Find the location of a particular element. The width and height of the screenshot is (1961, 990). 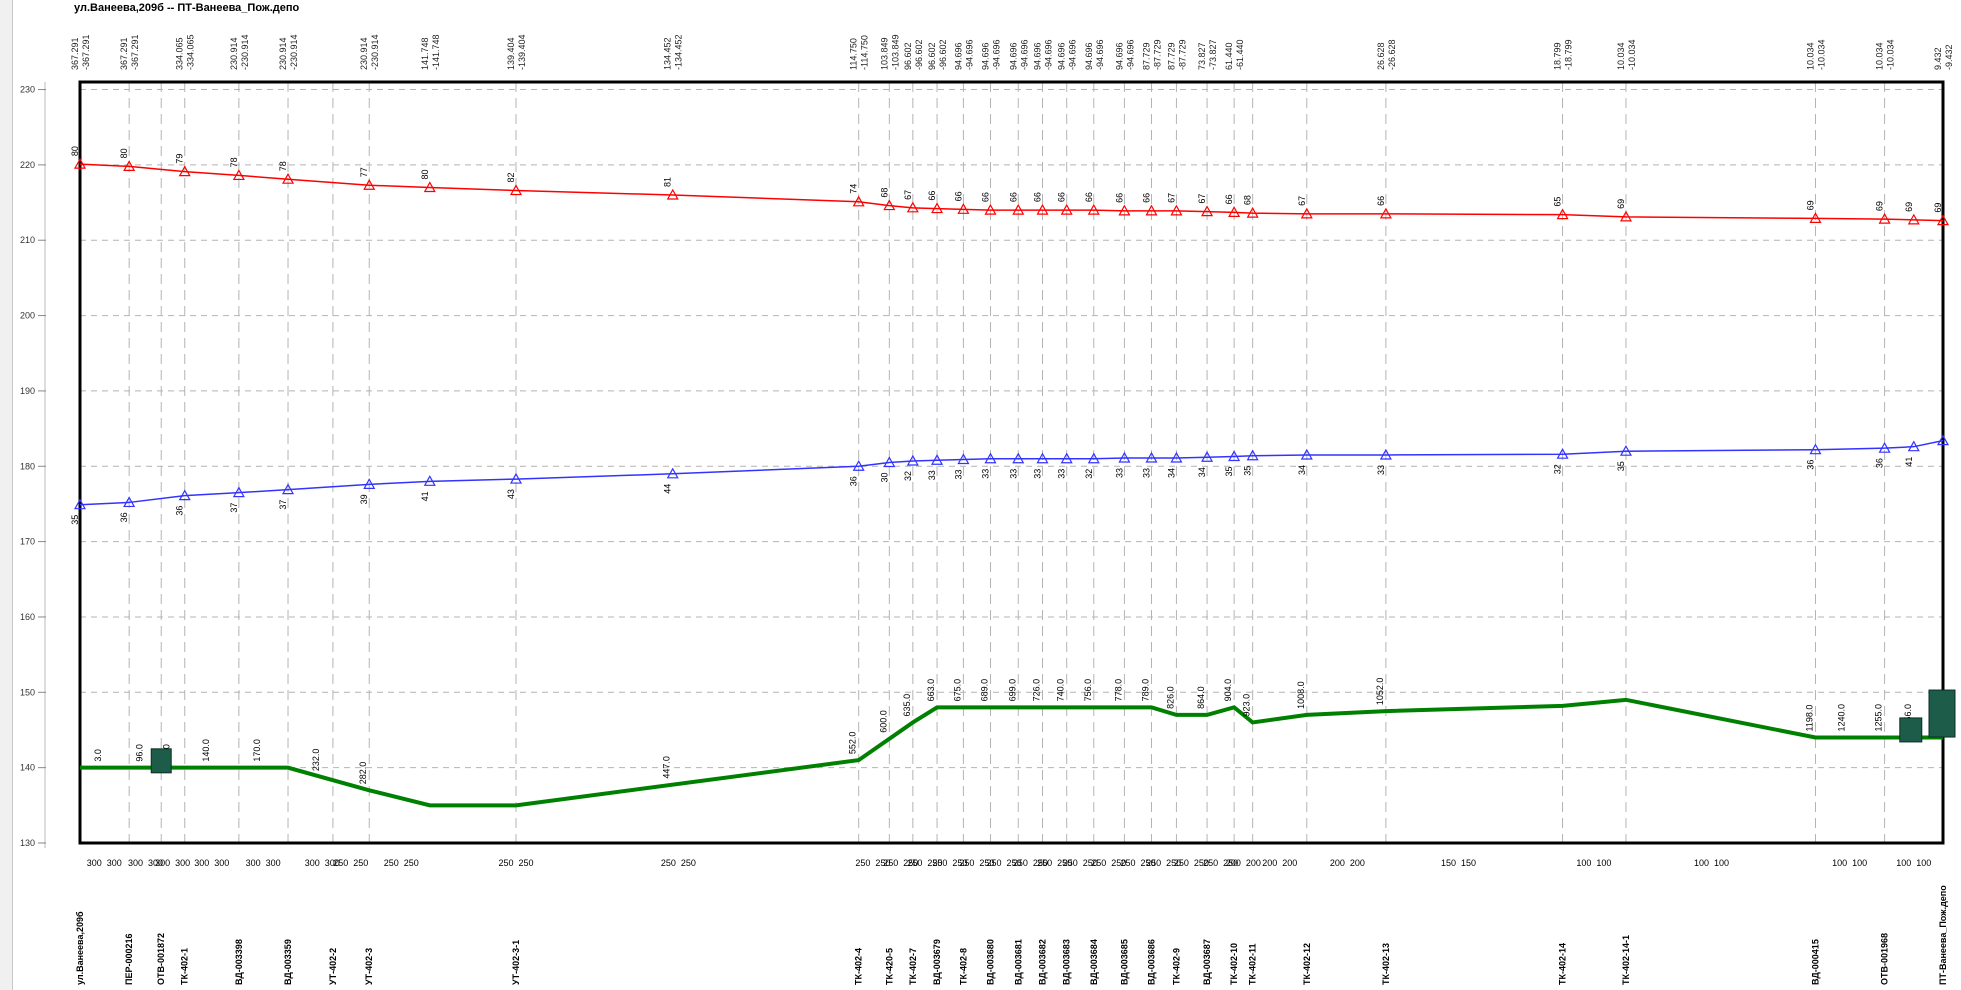

top-flow-label: 26.628 is located at coordinates (1381, 56).